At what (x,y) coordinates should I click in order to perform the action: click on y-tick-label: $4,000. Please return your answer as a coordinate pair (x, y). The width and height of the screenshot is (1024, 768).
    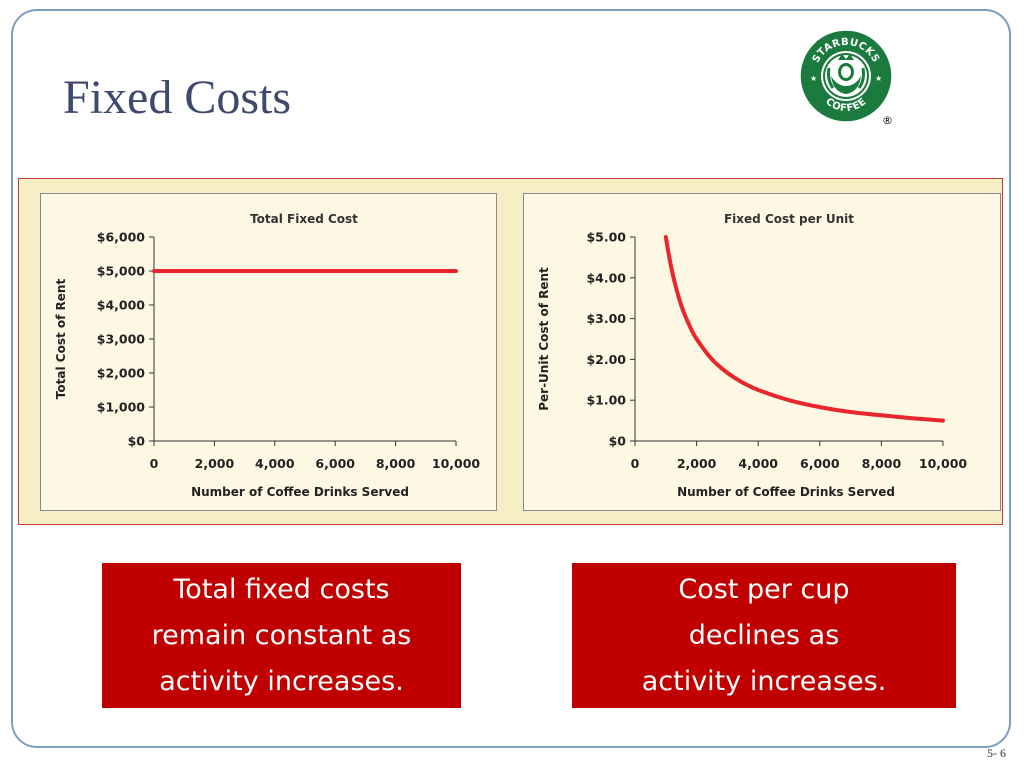
    Looking at the image, I should click on (121, 305).